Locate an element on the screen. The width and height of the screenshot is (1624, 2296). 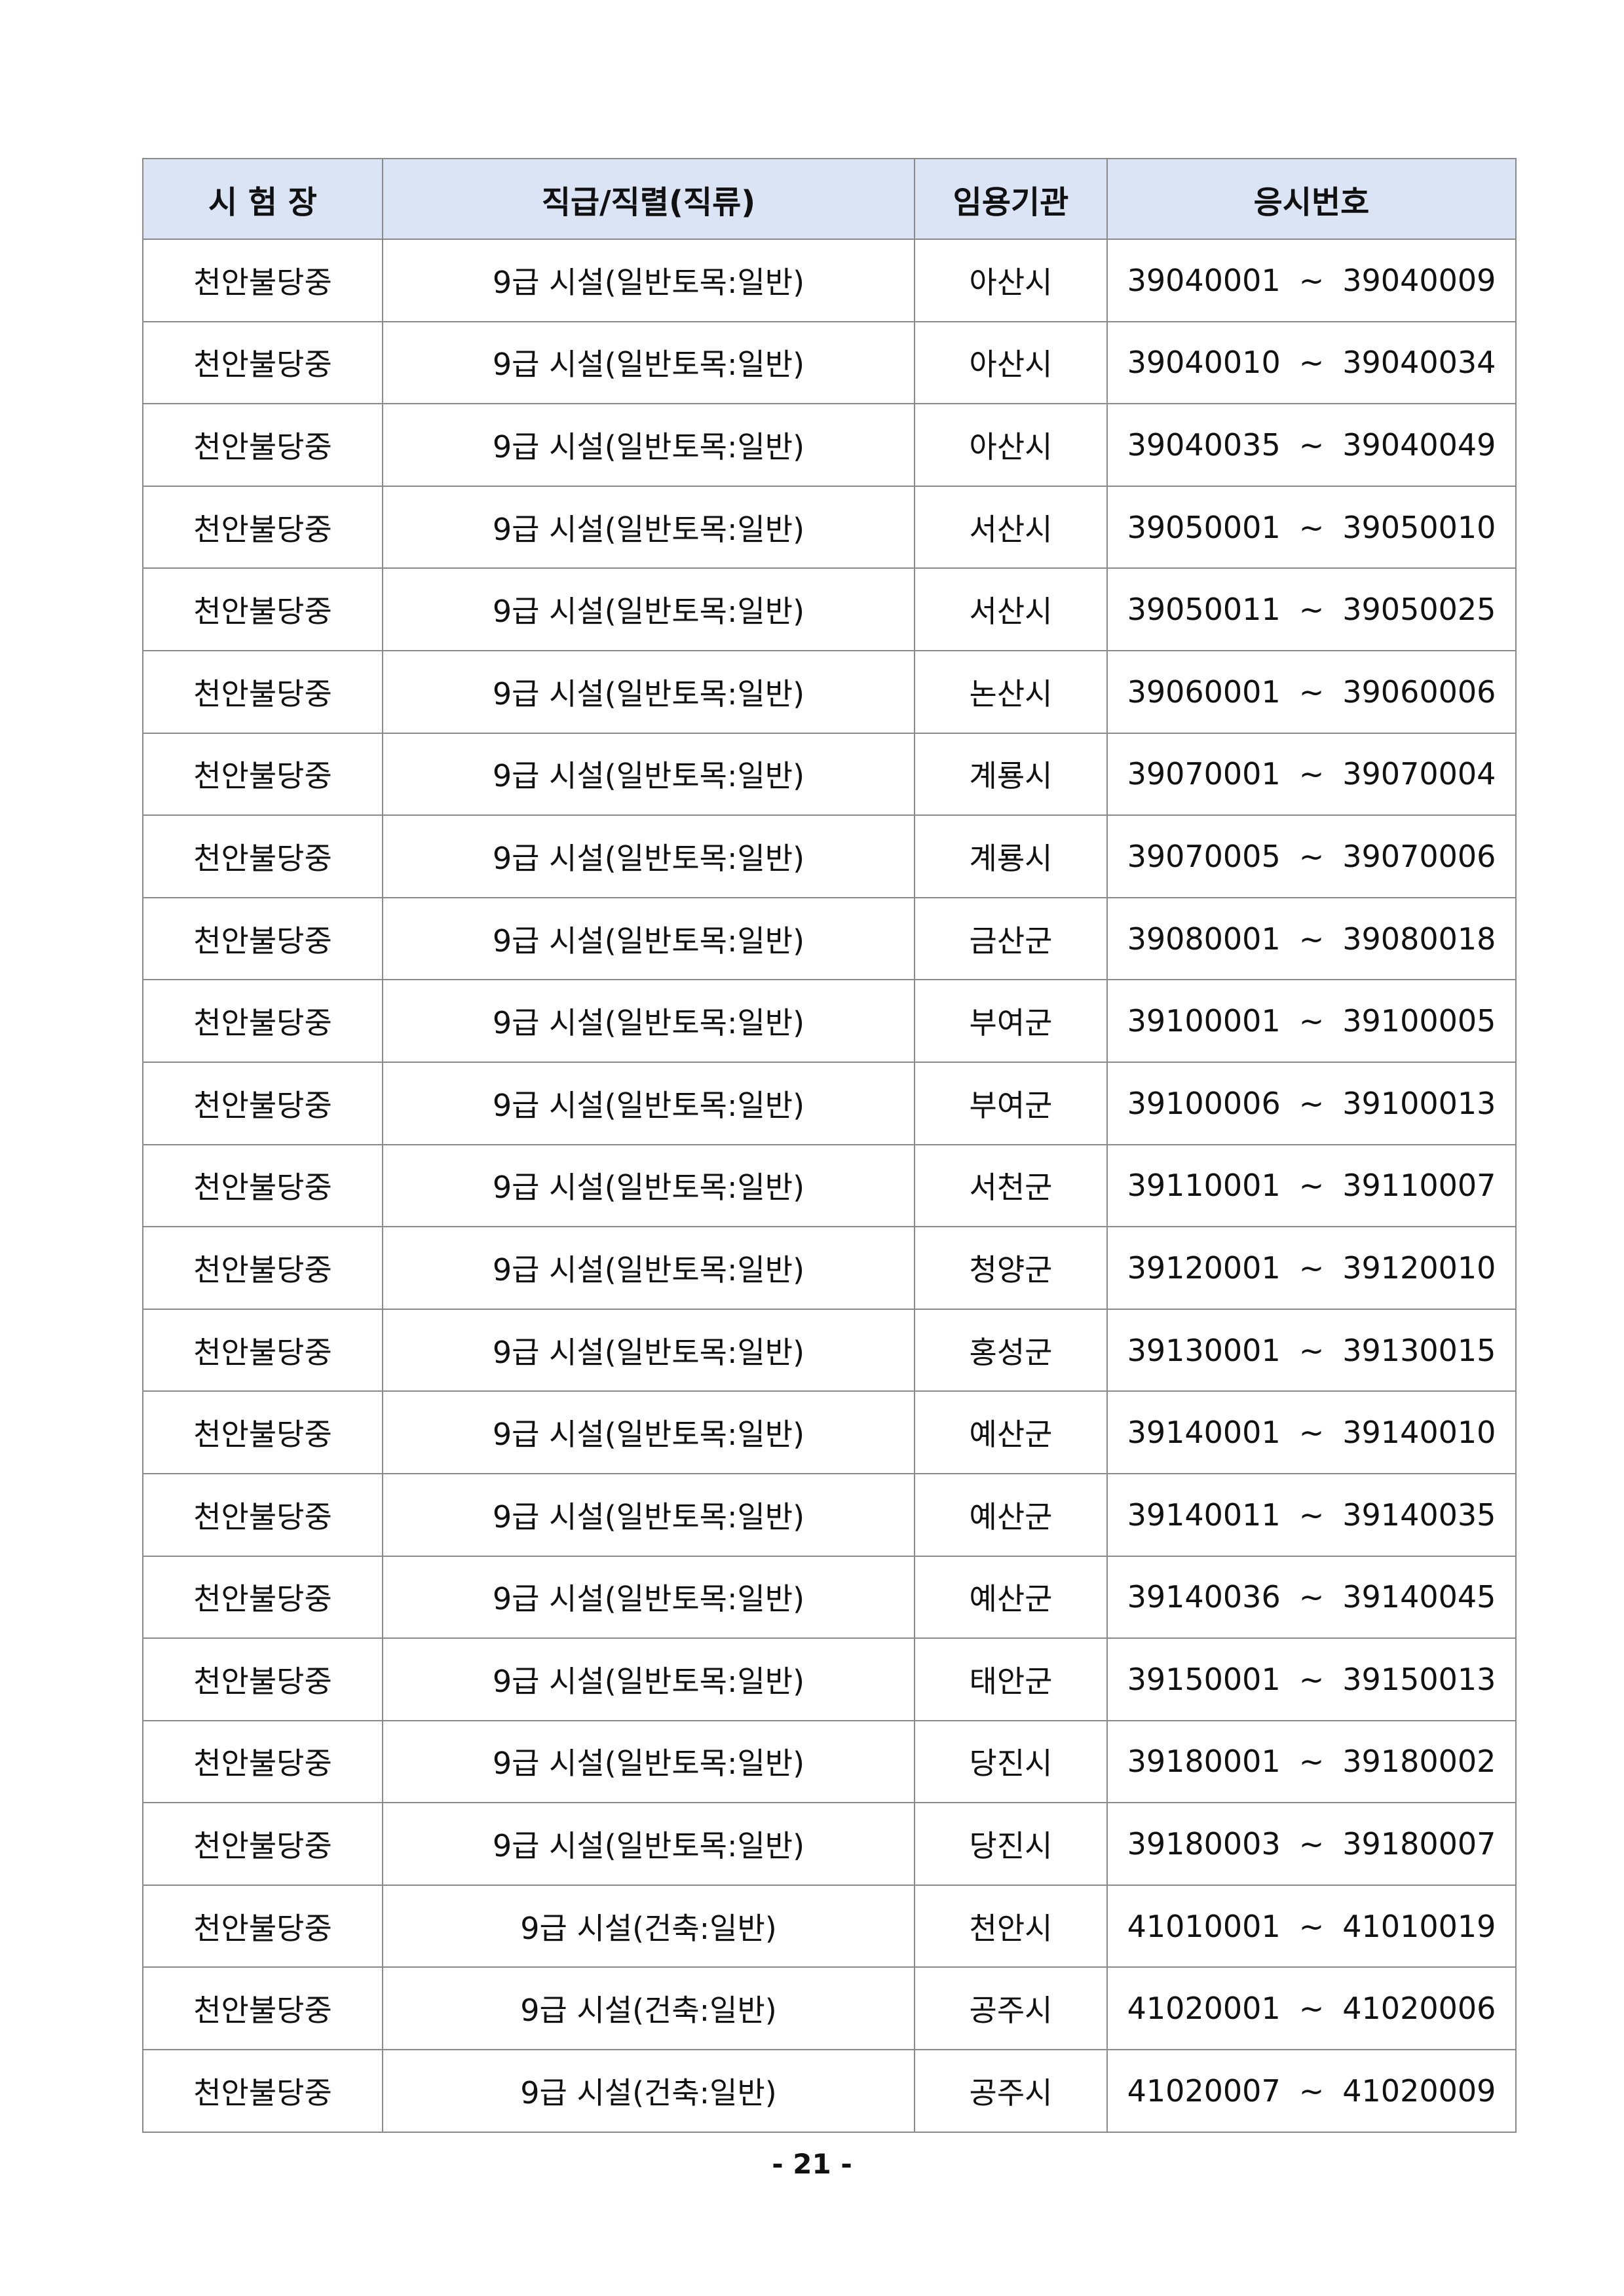
agency-cell: 서산시 is located at coordinates (1011, 609).